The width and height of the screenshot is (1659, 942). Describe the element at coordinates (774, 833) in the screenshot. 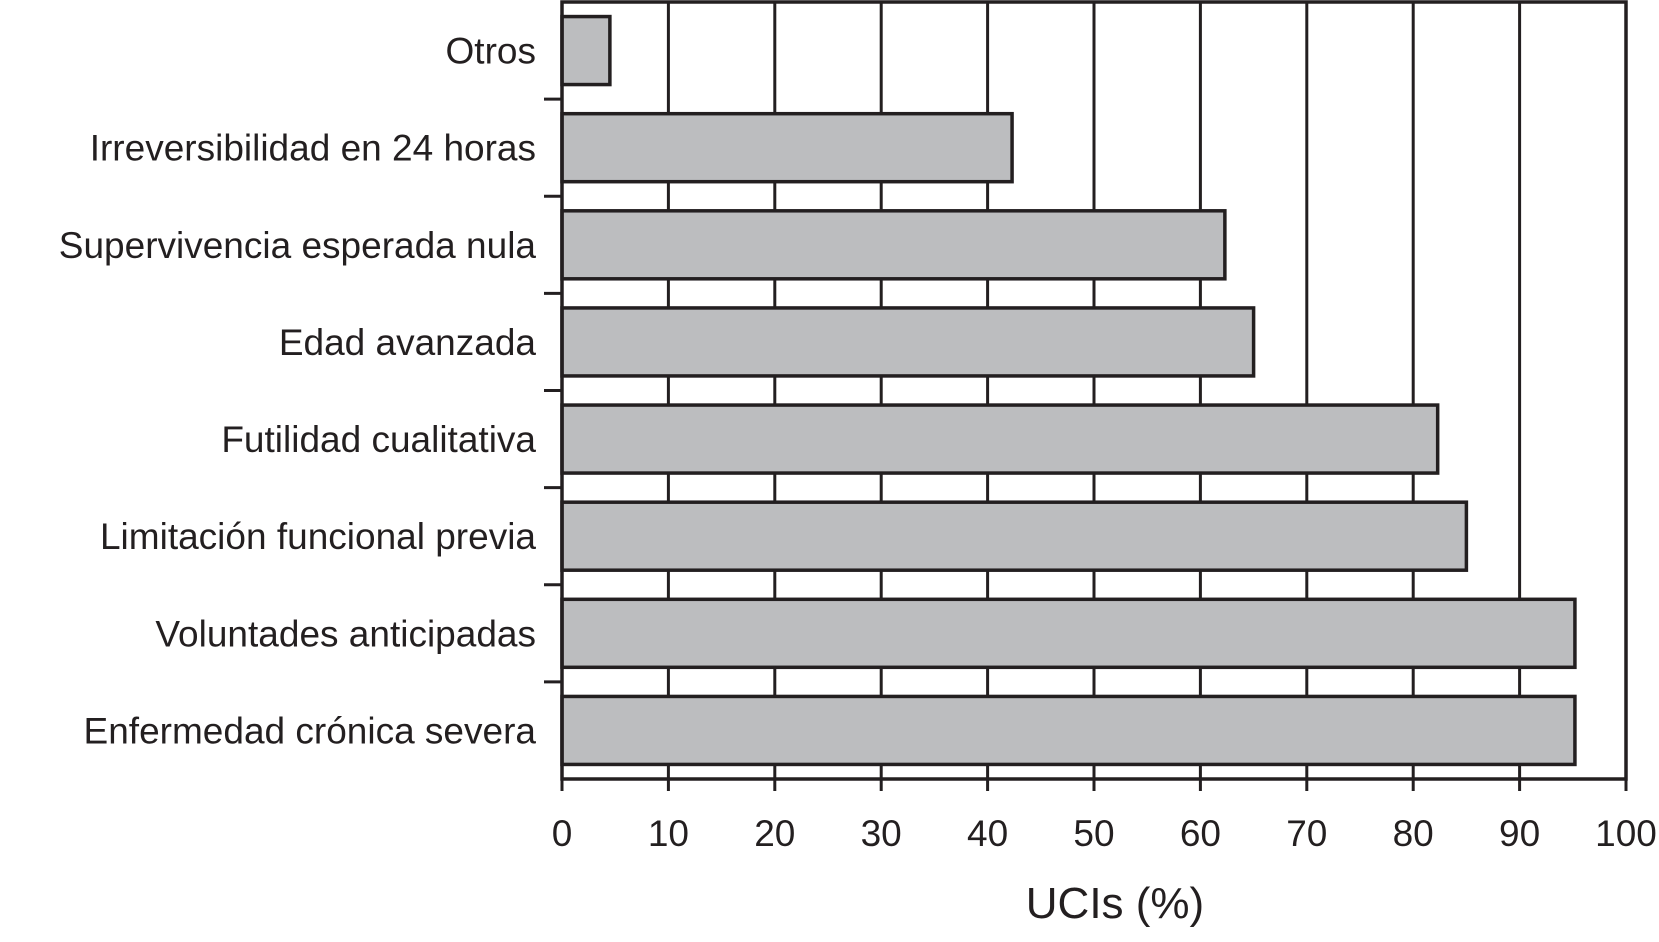

I see `x-tick-label: 20` at that location.